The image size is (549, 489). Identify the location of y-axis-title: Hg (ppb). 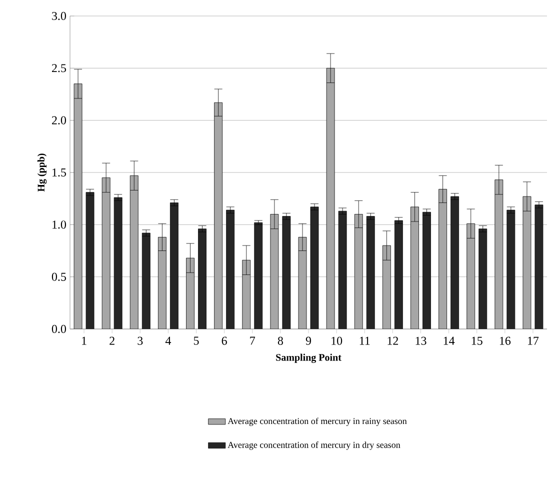
(42, 173).